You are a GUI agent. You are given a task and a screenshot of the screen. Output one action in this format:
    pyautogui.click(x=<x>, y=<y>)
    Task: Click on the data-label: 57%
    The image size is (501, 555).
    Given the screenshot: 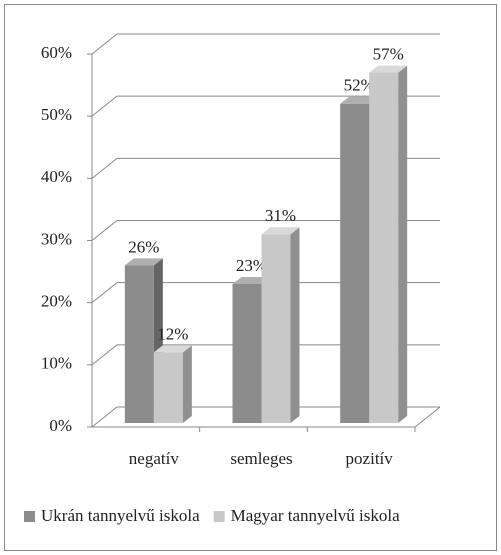 What is the action you would take?
    pyautogui.click(x=388, y=54)
    